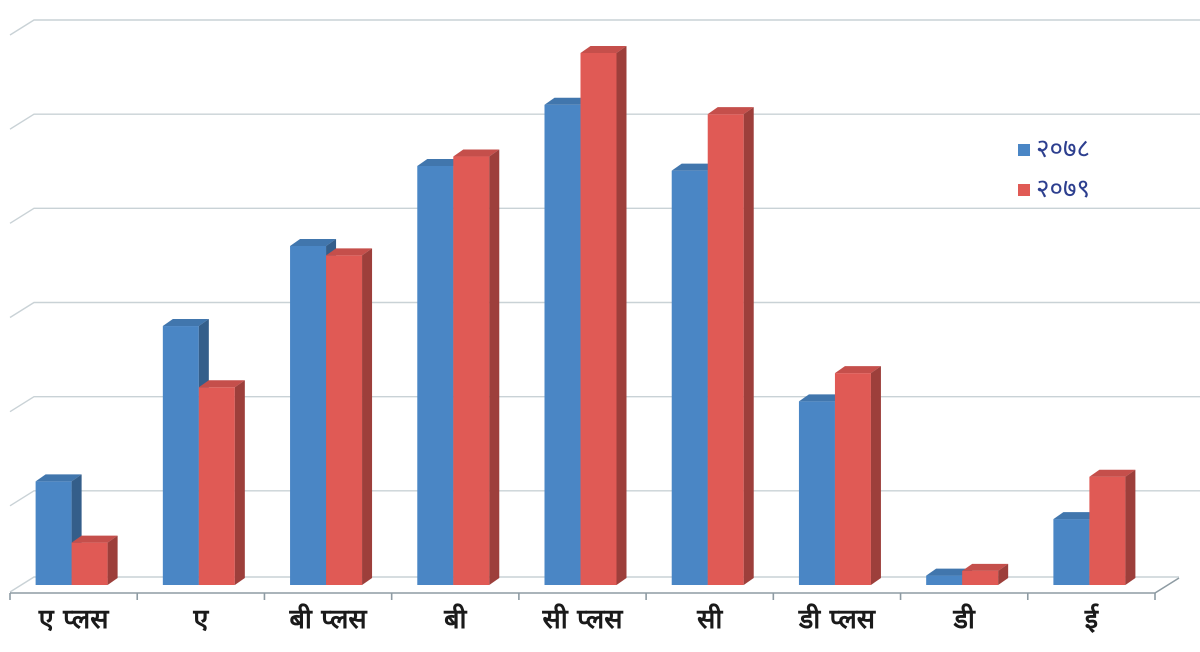 Image resolution: width=1200 pixels, height=652 pixels. I want to click on category-label: ए प्लस, so click(74, 619).